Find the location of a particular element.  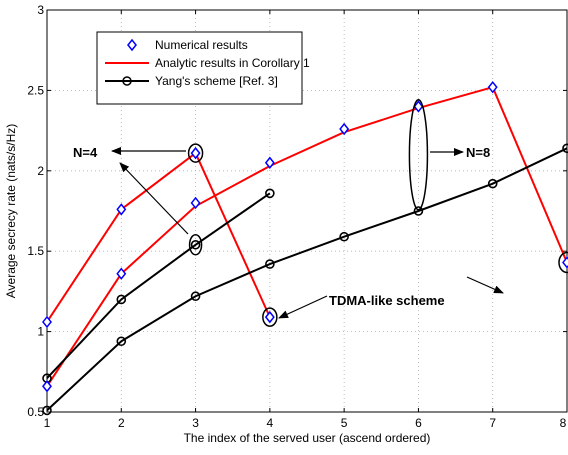

n8-label: N=8 is located at coordinates (478, 152).